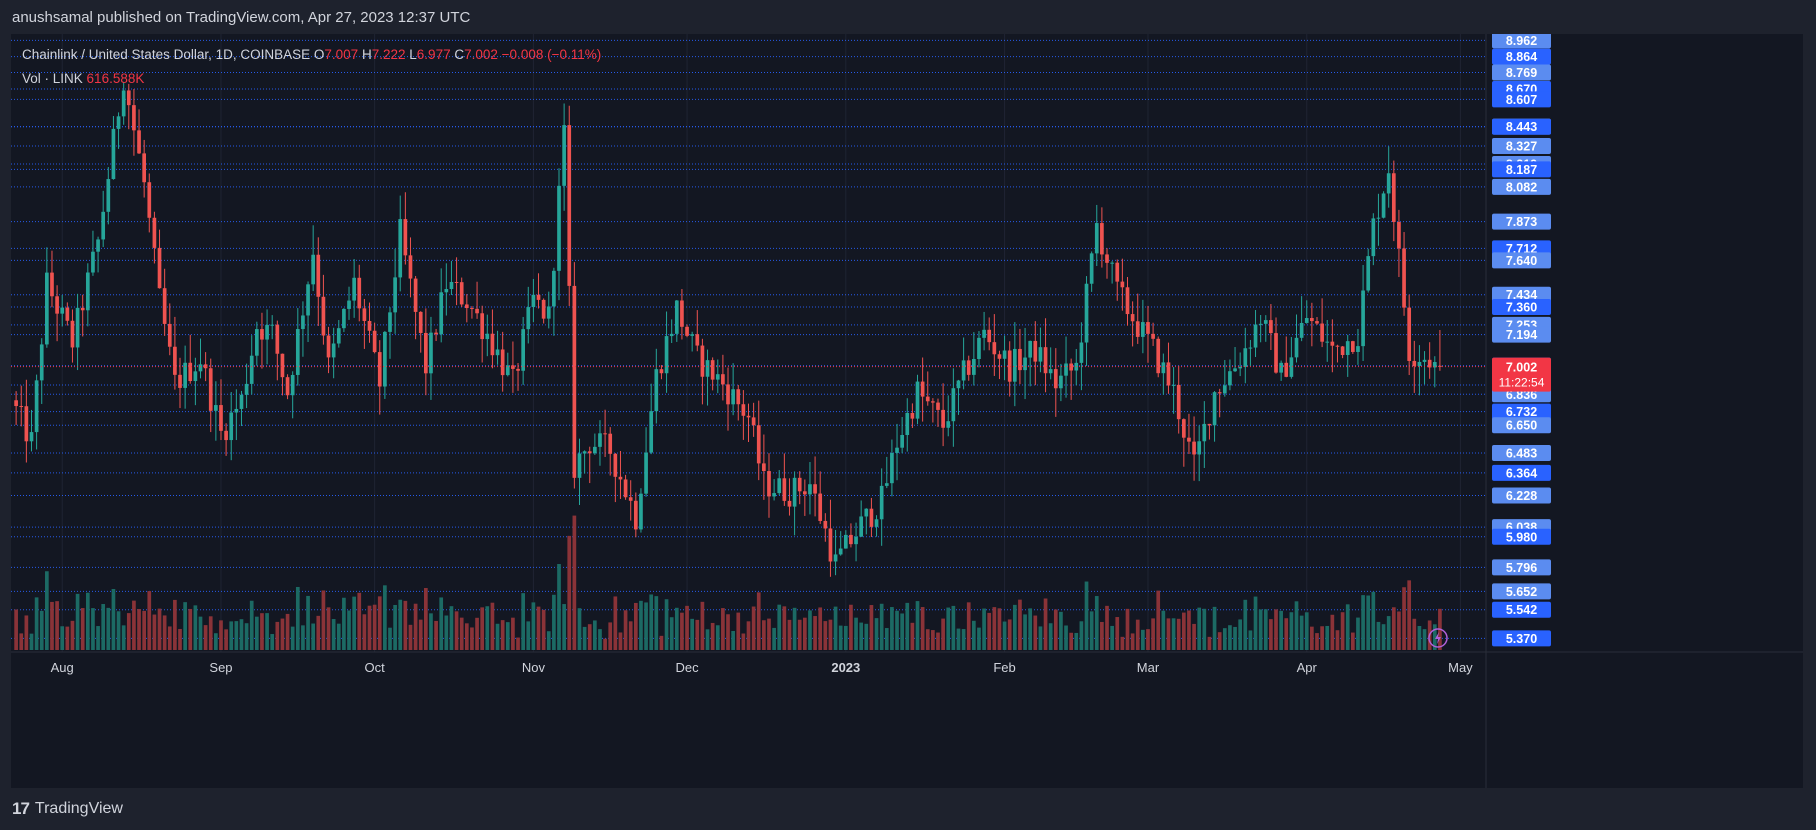 The height and width of the screenshot is (830, 1816). I want to click on price-level-label: 7.640, so click(1521, 261).